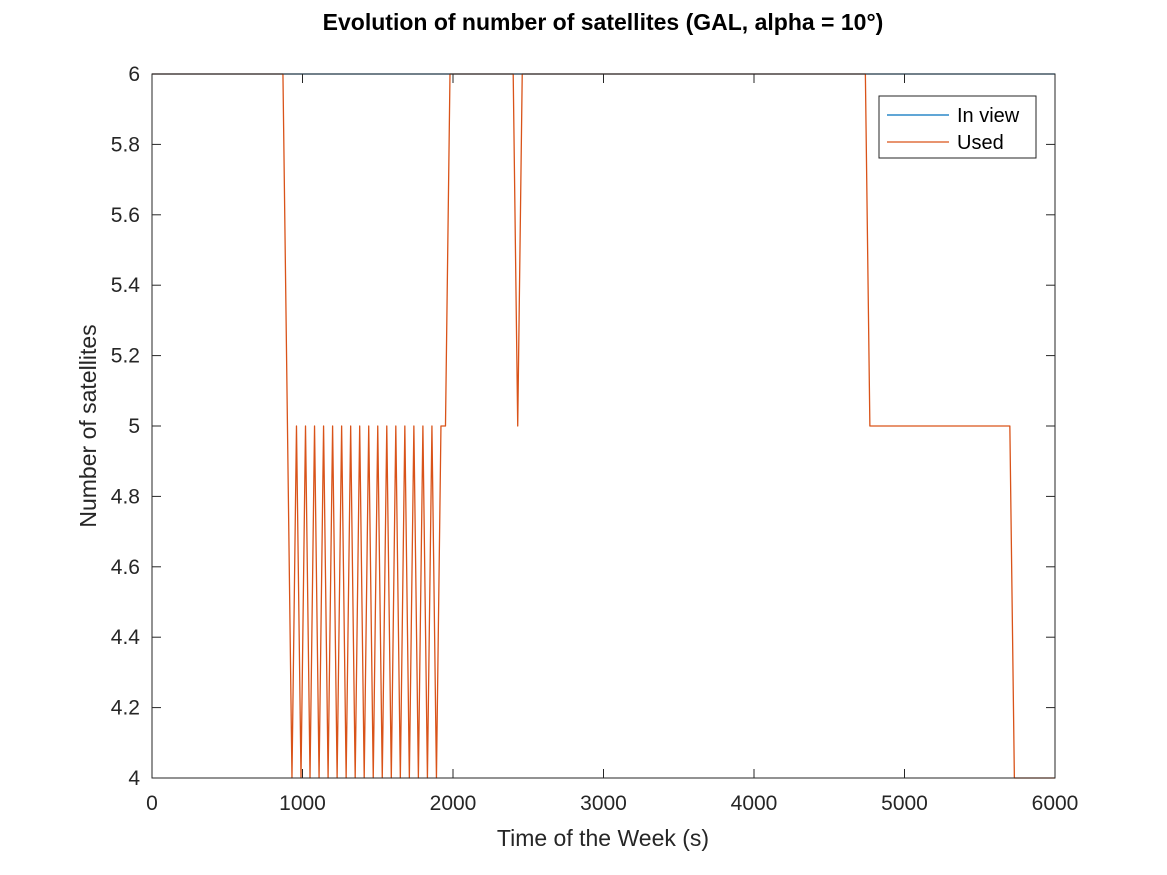 Image resolution: width=1167 pixels, height=875 pixels. I want to click on x-tick-label: 1000, so click(302, 803).